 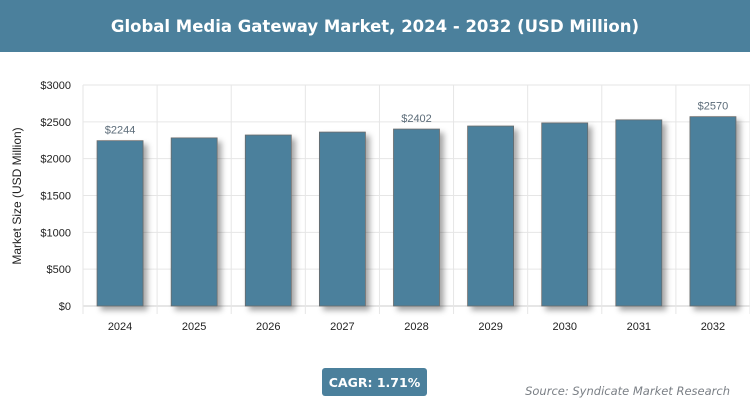 I want to click on y-tick-label: $2000, so click(x=55, y=160).